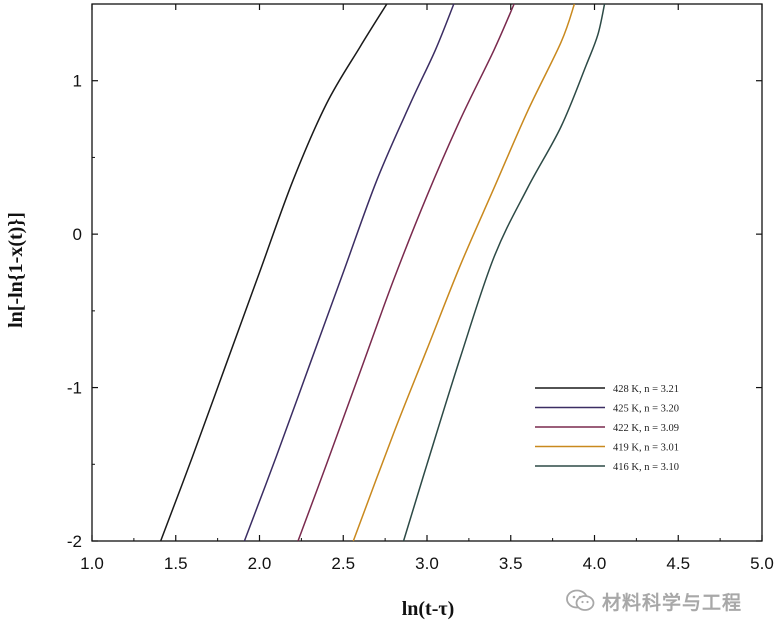  What do you see at coordinates (16, 270) in the screenshot?
I see `y-axis-label: ln[-ln{1-x(t)}]` at bounding box center [16, 270].